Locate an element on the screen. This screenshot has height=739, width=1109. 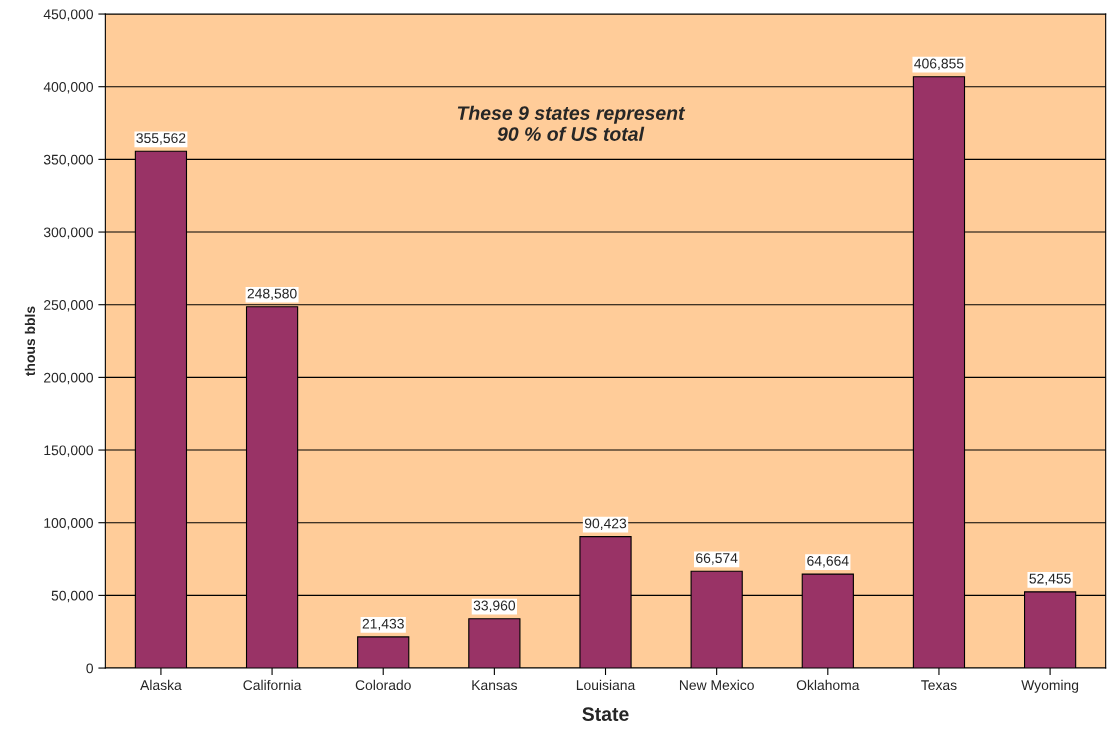
y-tick-label: 200,000 is located at coordinates (69, 378).